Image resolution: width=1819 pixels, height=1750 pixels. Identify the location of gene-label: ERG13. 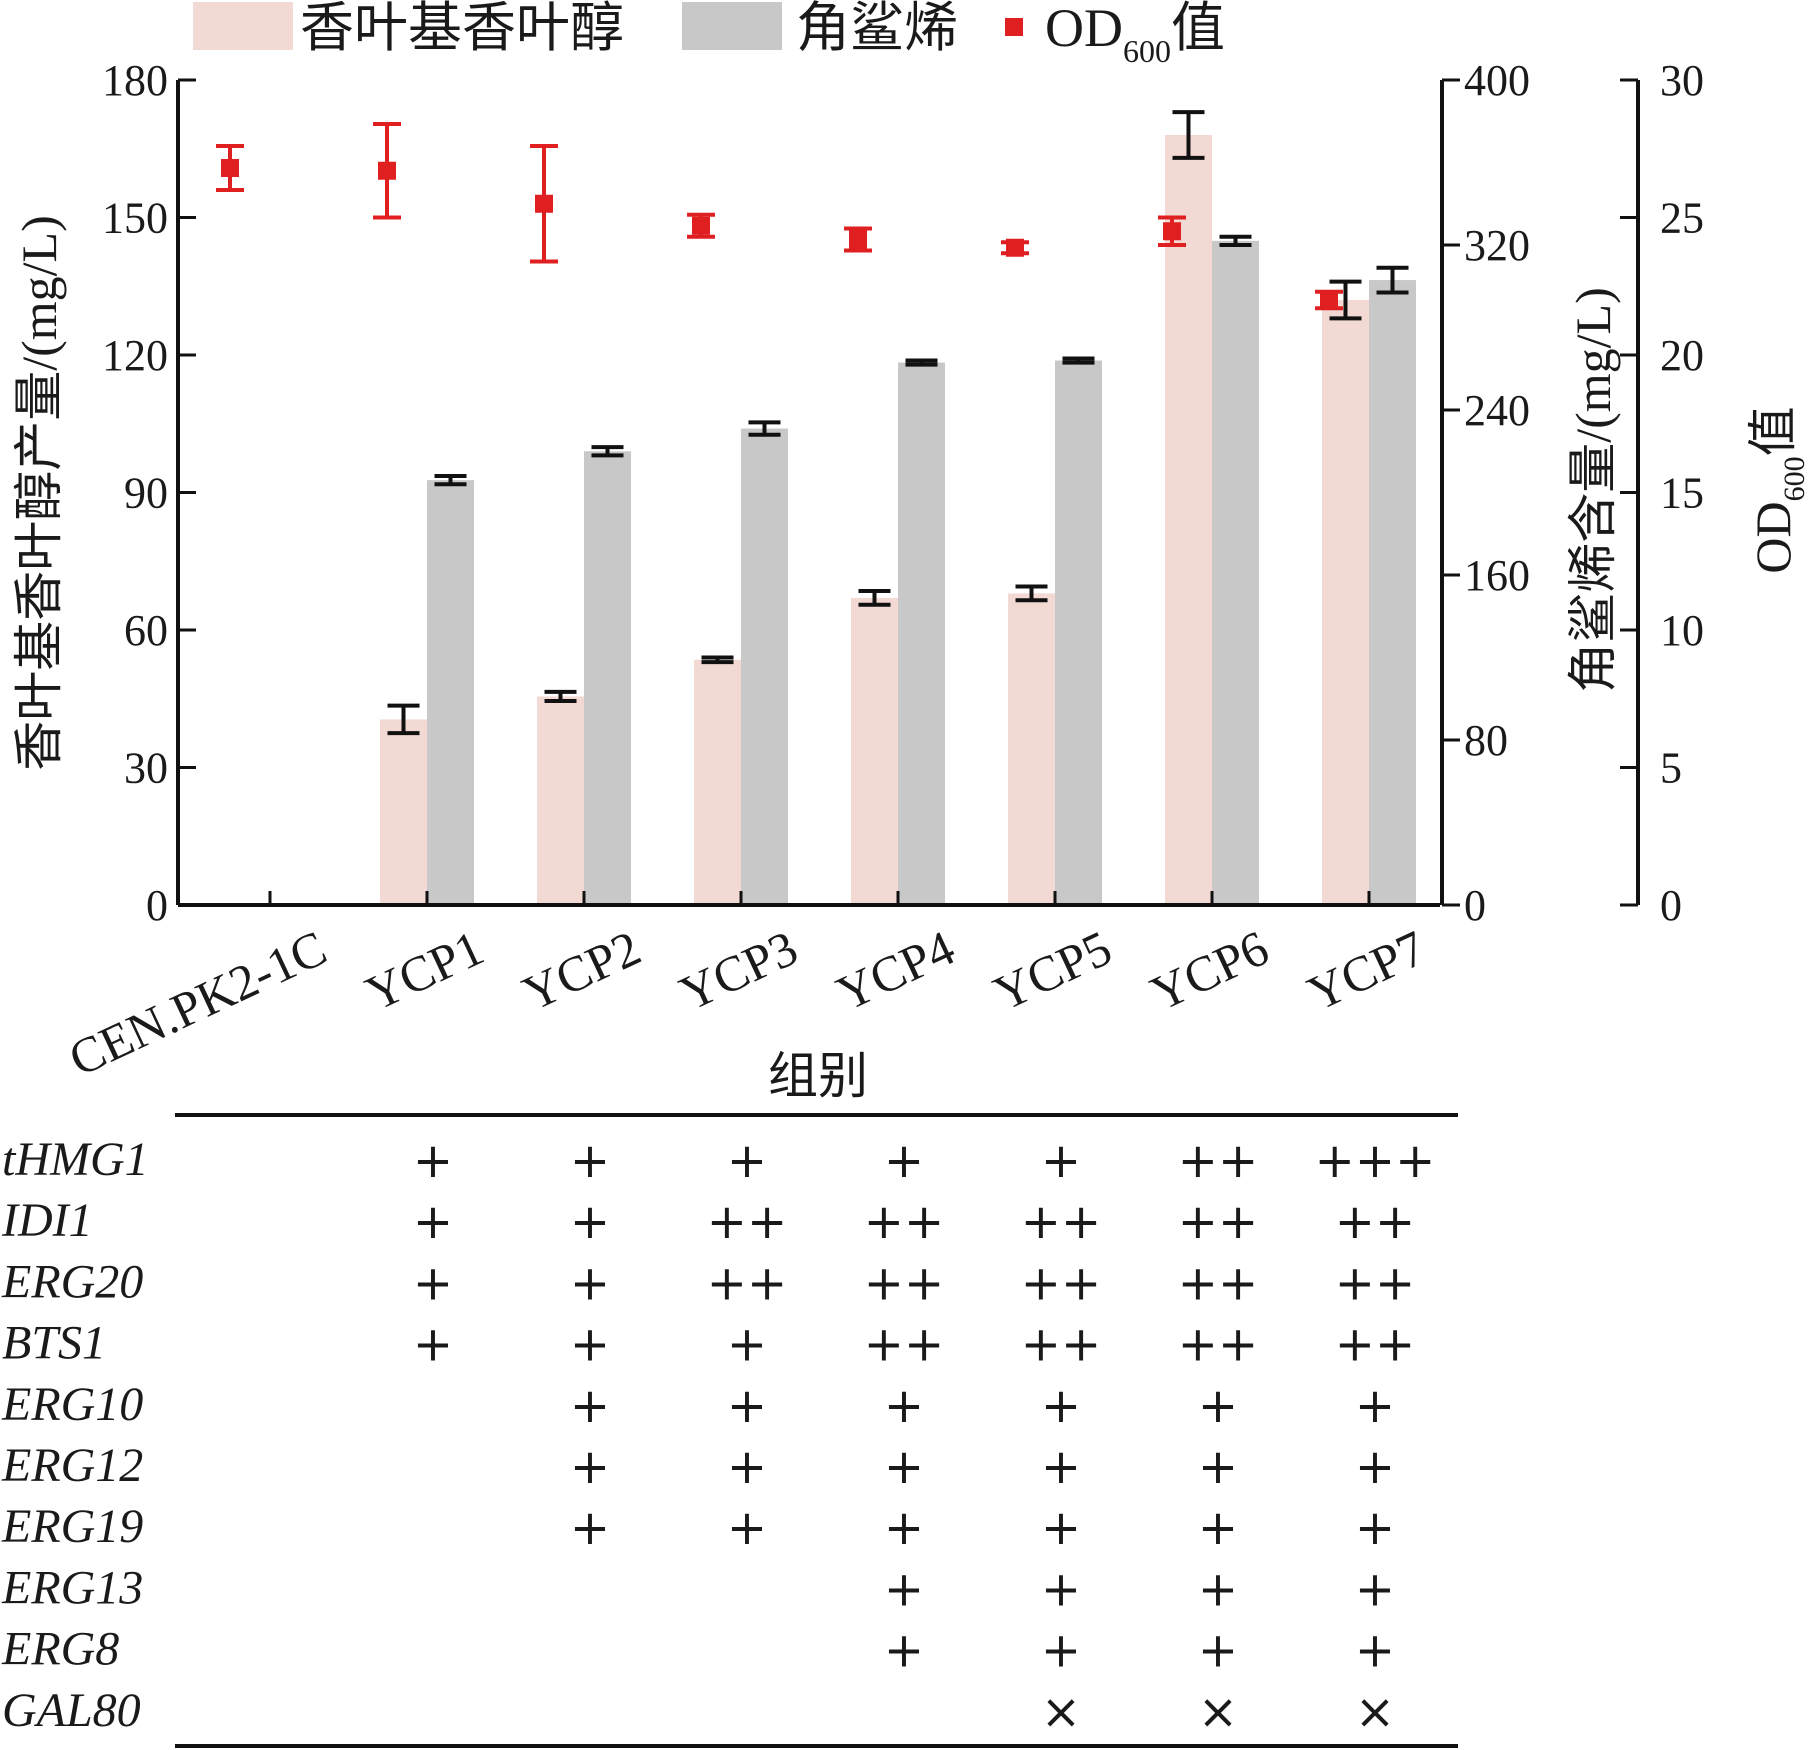
(72, 1587).